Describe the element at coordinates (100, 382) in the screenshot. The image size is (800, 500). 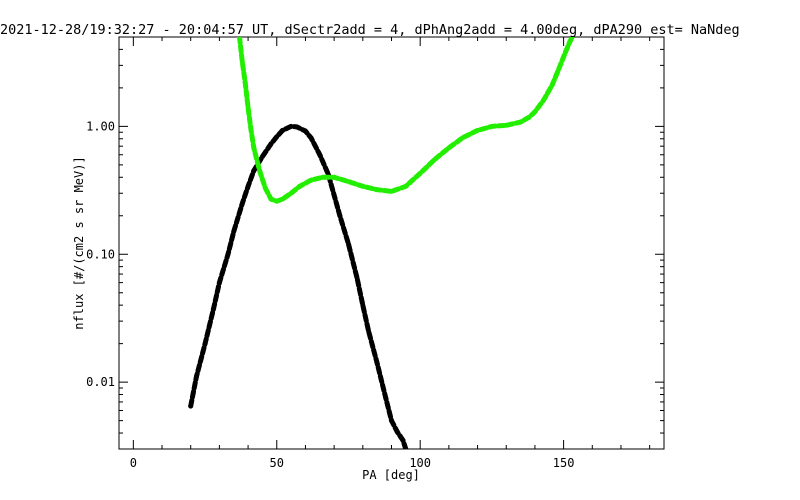
I see `y-tick-label: 0.01` at that location.